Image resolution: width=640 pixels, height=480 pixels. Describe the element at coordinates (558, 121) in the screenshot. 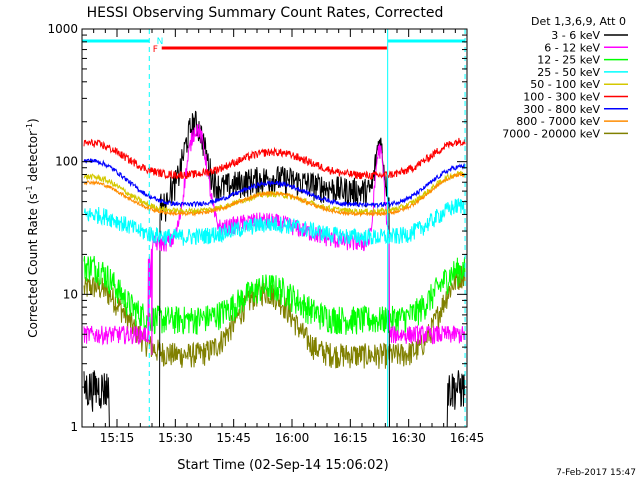

I see `legend-label: 800 - 7000 keV` at that location.